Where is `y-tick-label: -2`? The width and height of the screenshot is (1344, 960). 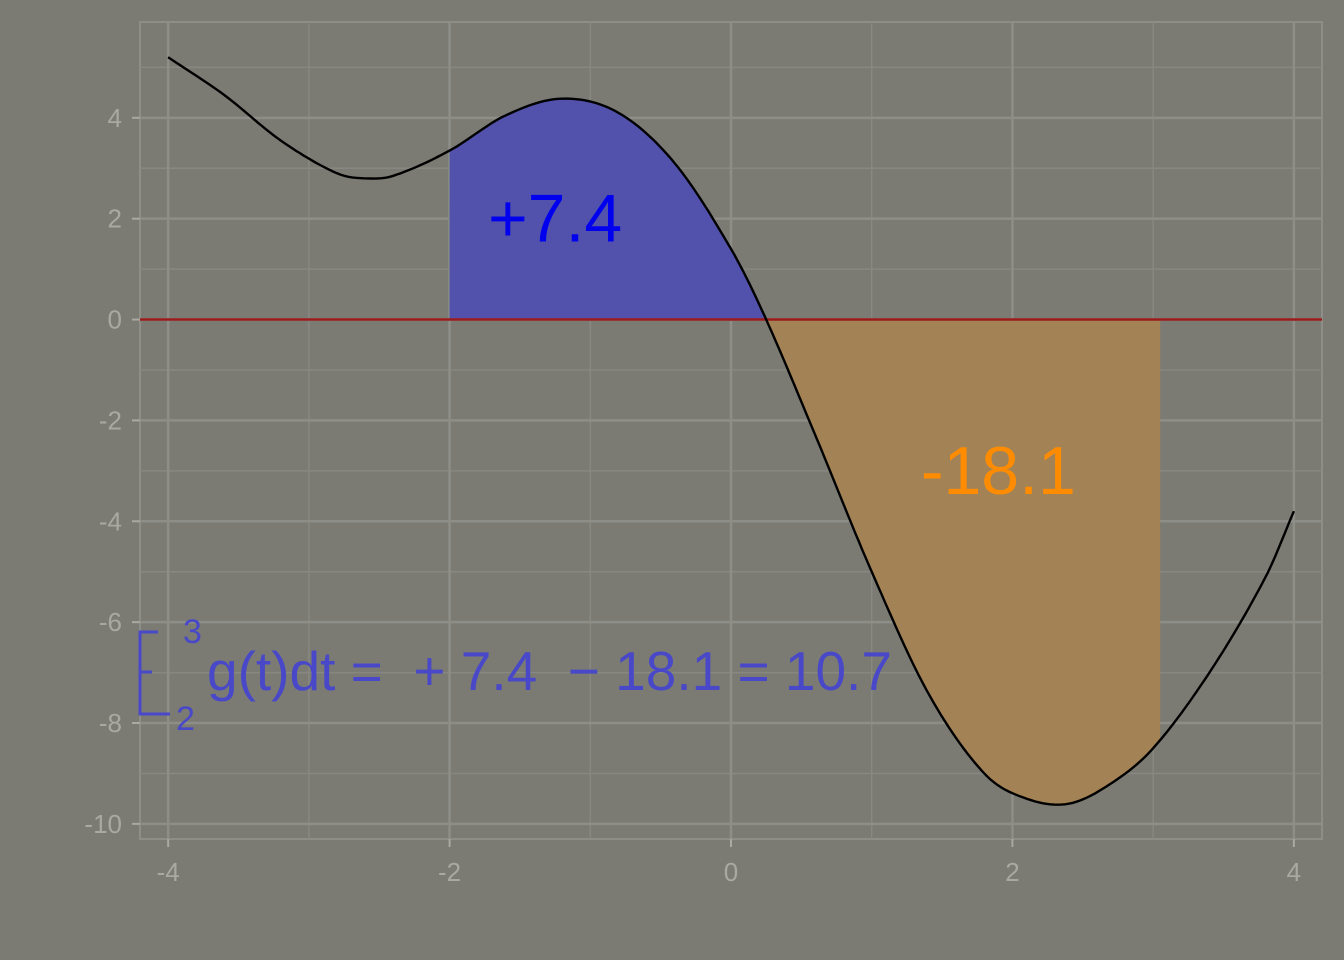 y-tick-label: -2 is located at coordinates (110, 420).